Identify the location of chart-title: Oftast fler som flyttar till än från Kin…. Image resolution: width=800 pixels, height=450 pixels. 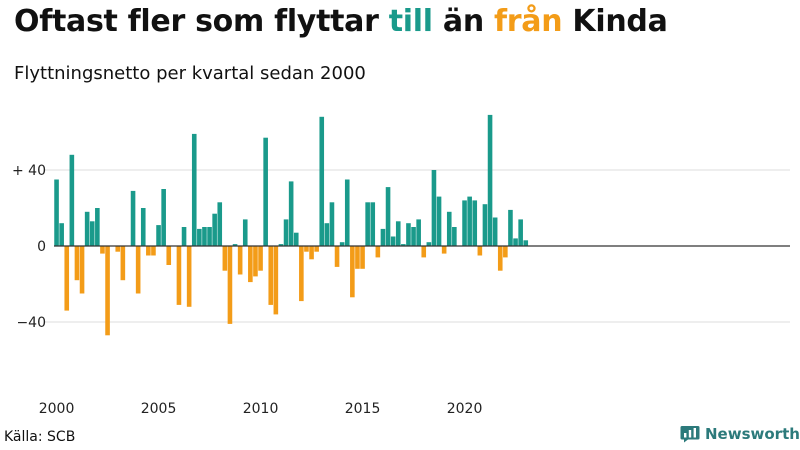
(341, 21).